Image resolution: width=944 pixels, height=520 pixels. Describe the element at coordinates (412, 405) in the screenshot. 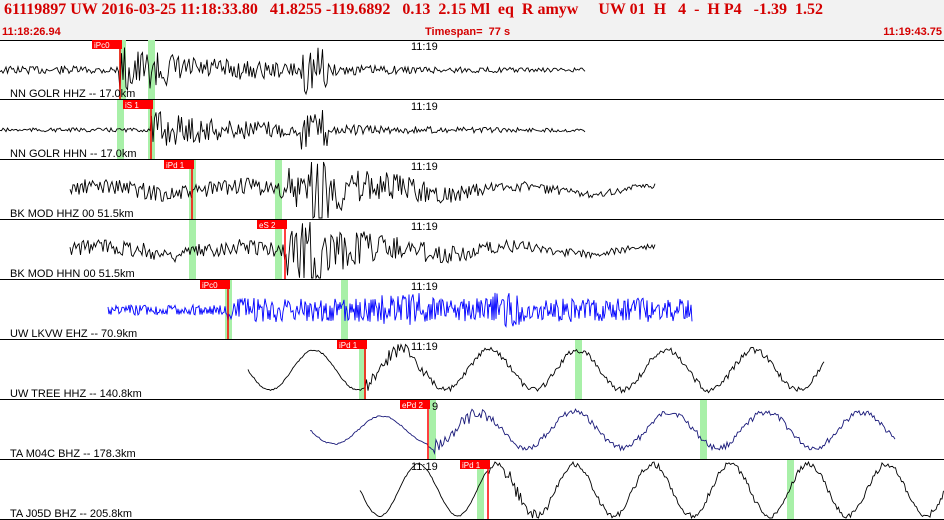

I see `pick-flag-label: ePd 2` at that location.